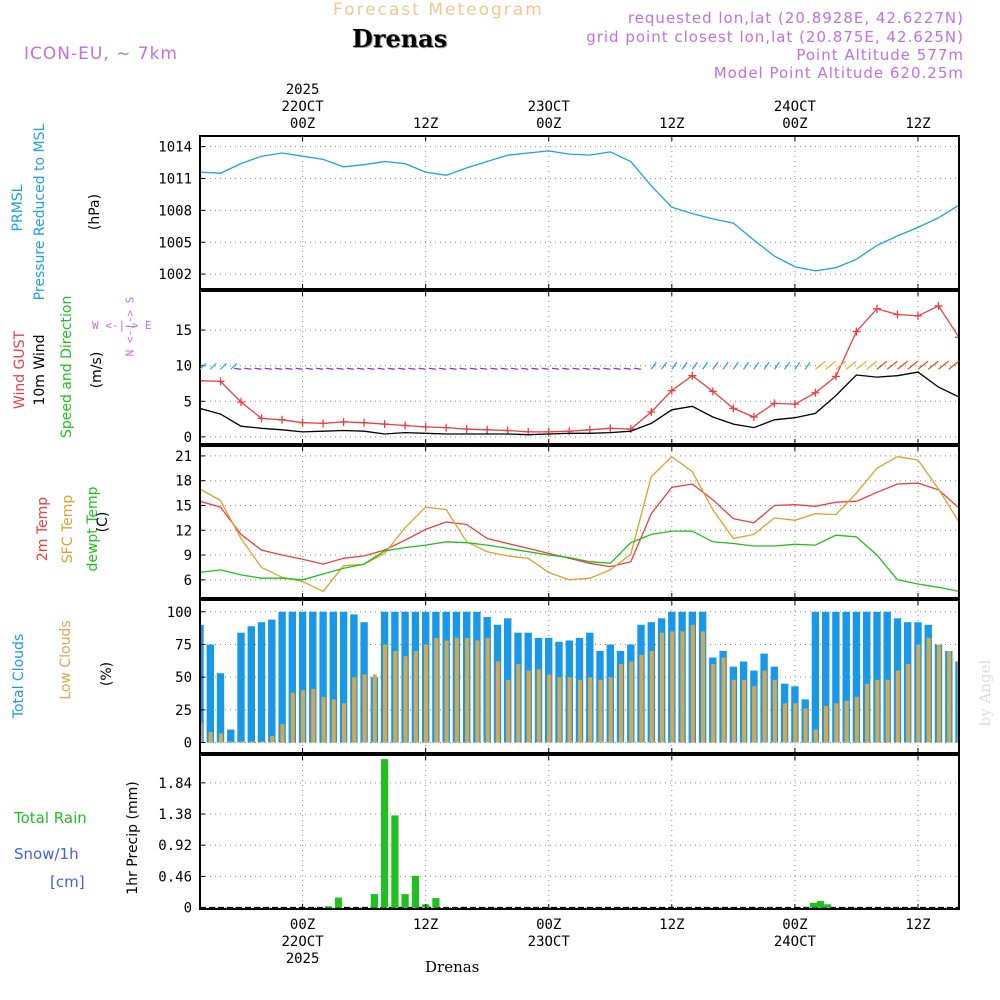 The image size is (1000, 1000). What do you see at coordinates (175, 846) in the screenshot?
I see `y-tick-label: 0.92` at bounding box center [175, 846].